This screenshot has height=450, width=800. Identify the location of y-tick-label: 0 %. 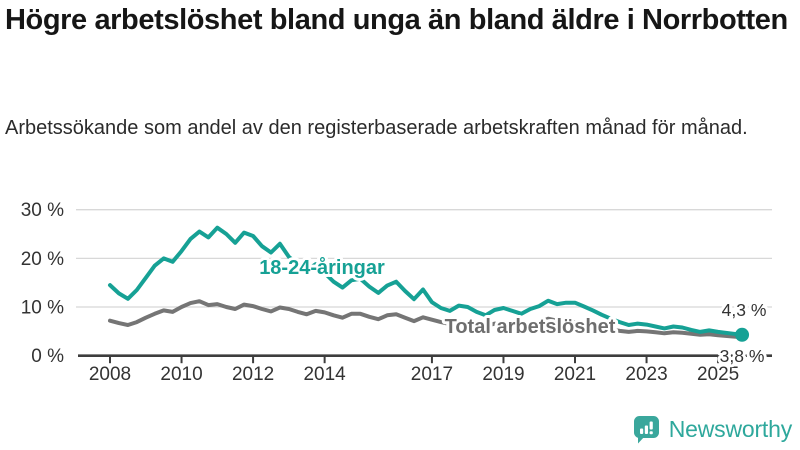
(47, 356).